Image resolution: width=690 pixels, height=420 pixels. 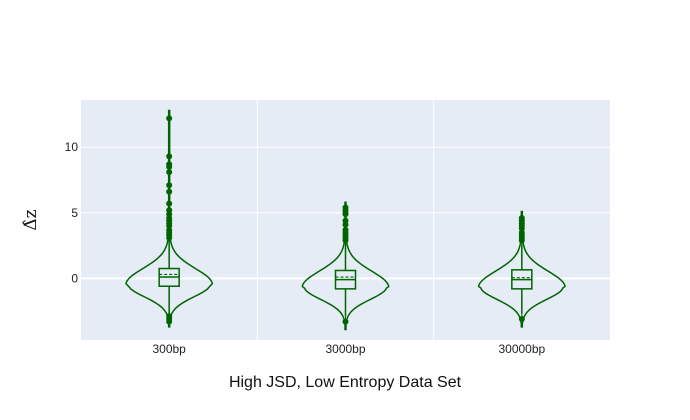 I want to click on x-tick-label: 3000bp, so click(x=345, y=349).